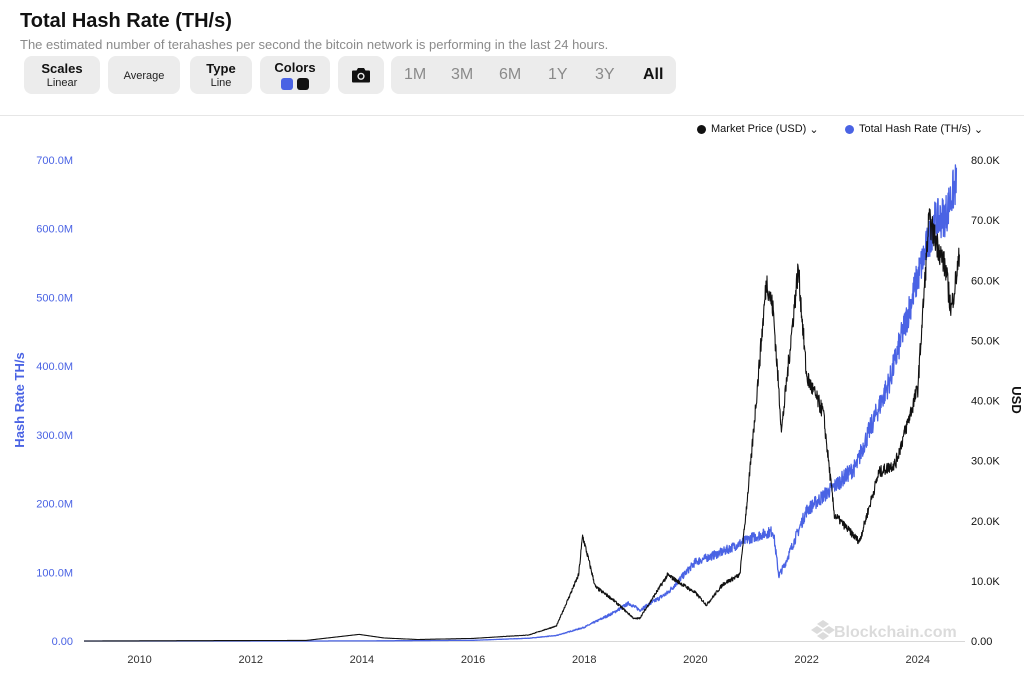  Describe the element at coordinates (849, 129) in the screenshot. I see `hash-rate-dot-icon` at that location.